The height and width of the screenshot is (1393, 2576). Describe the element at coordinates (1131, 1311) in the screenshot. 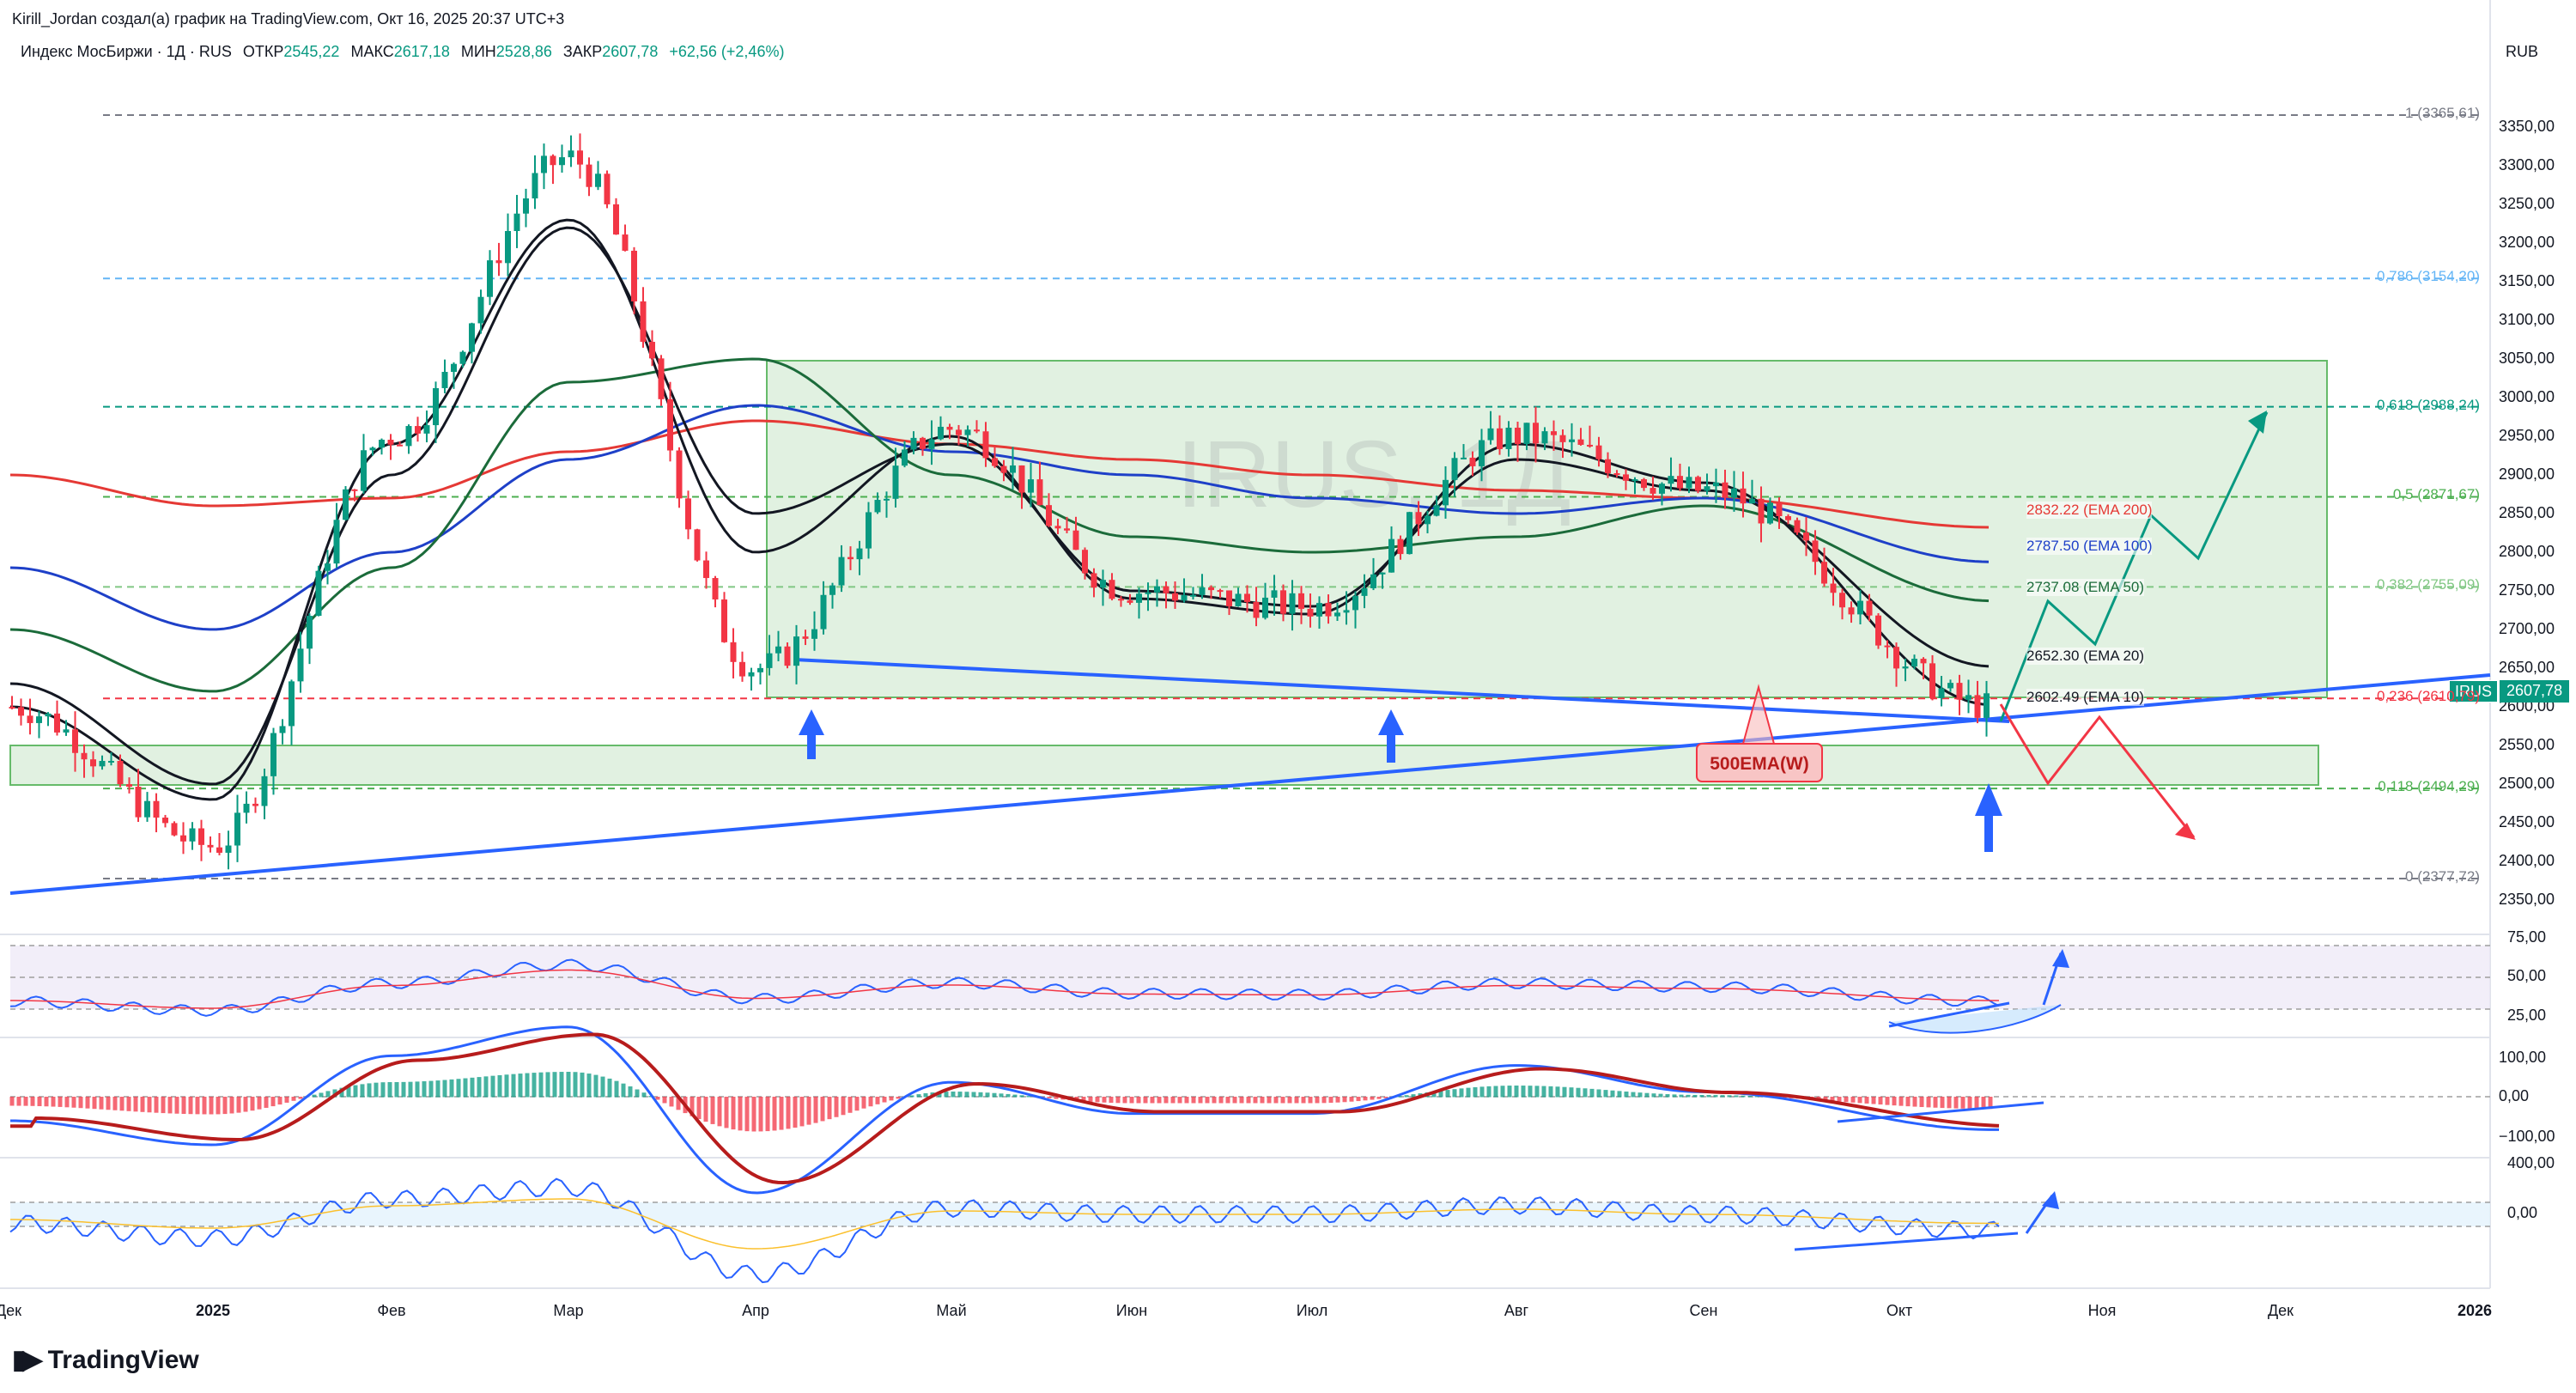

I see `time-tick: Июн` at that location.